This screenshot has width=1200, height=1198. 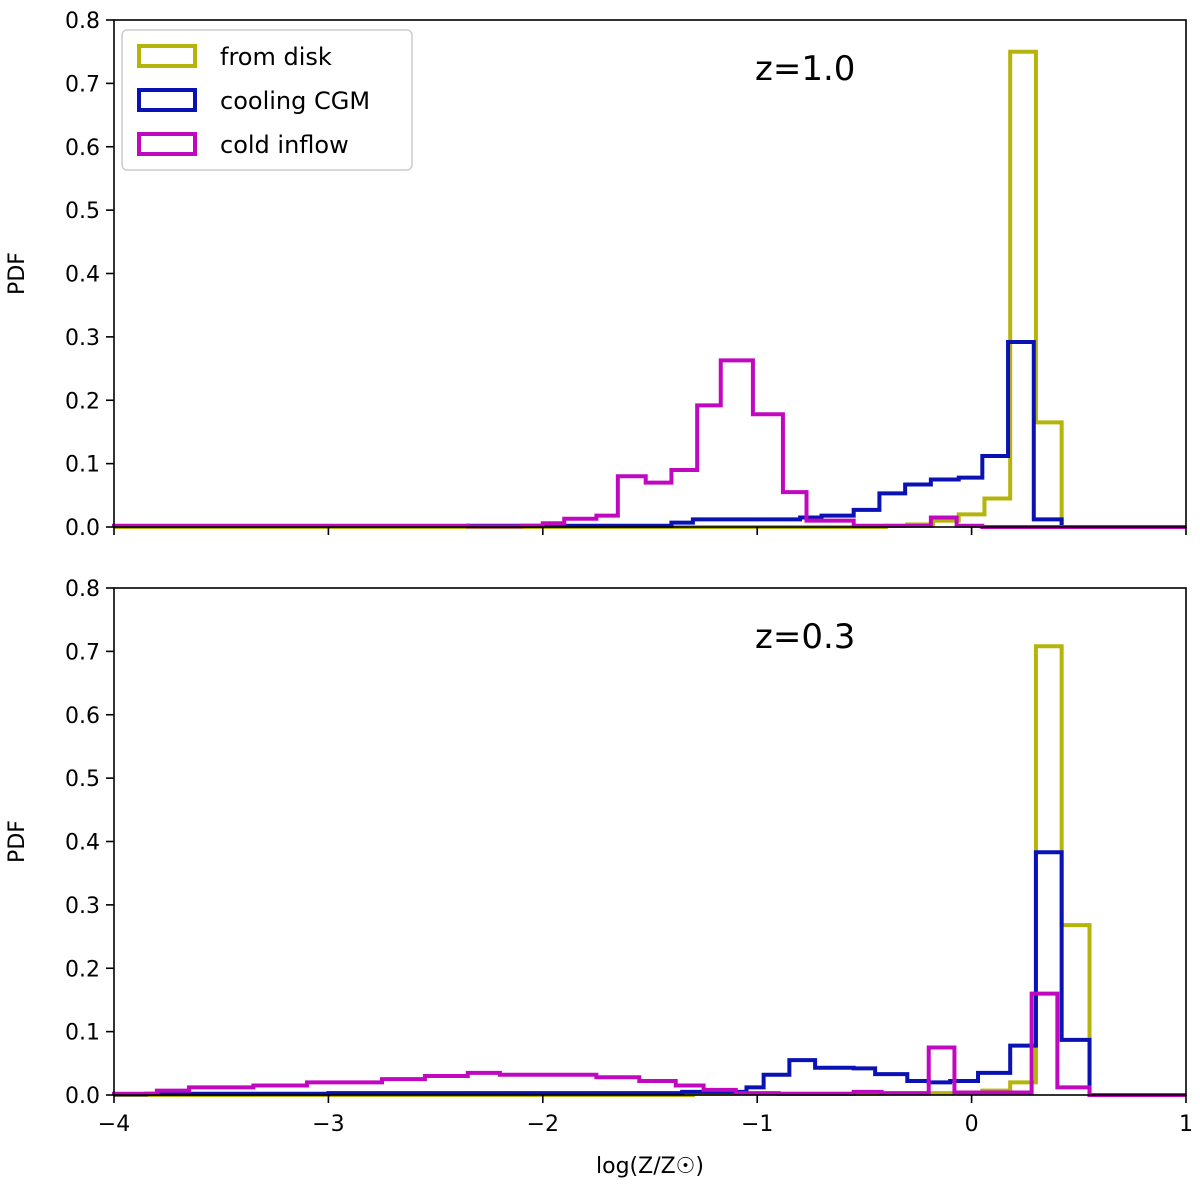 What do you see at coordinates (284, 145) in the screenshot?
I see `legend-label-2: cold inflow` at bounding box center [284, 145].